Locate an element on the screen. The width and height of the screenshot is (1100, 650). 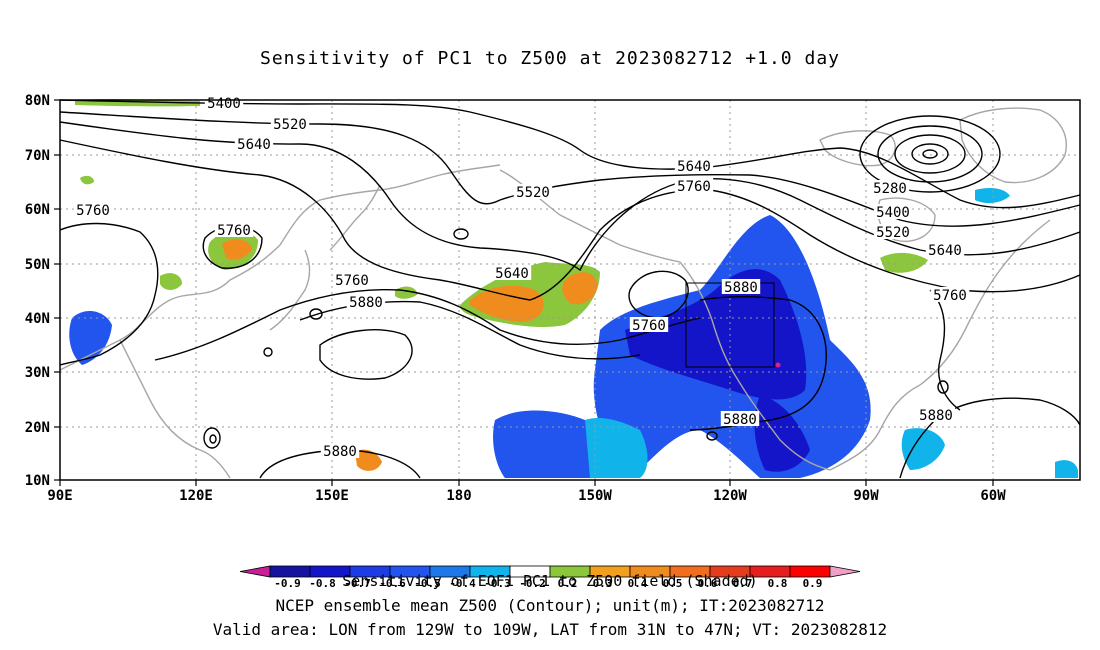
lon-tick-label: 150W is located at coordinates (595, 496).